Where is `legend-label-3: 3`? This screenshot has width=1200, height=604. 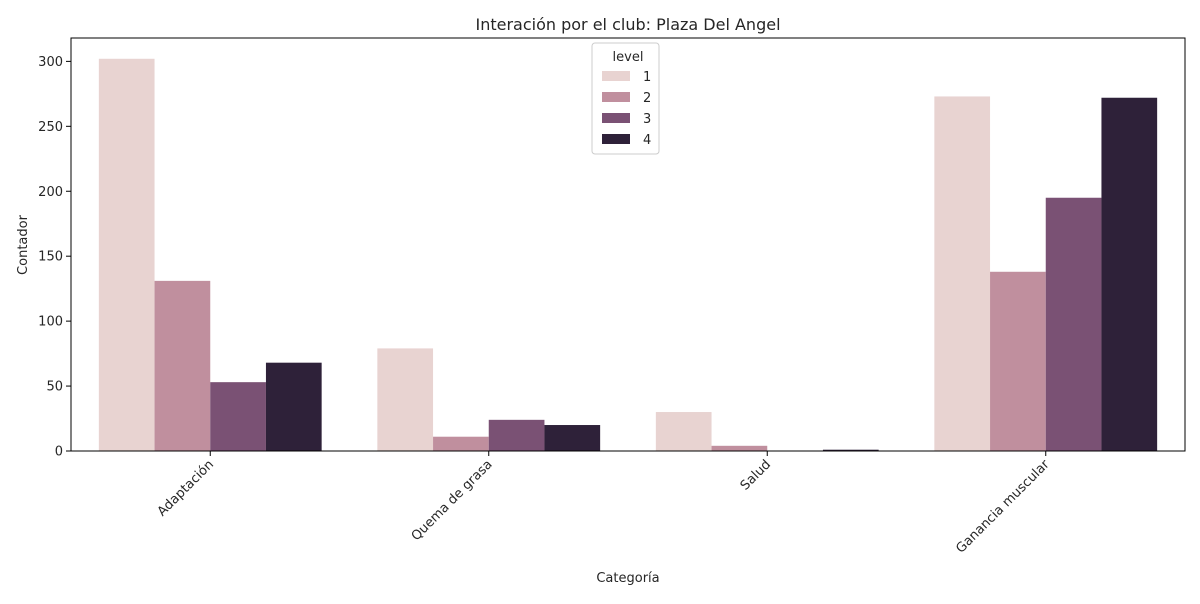 legend-label-3: 3 is located at coordinates (647, 119).